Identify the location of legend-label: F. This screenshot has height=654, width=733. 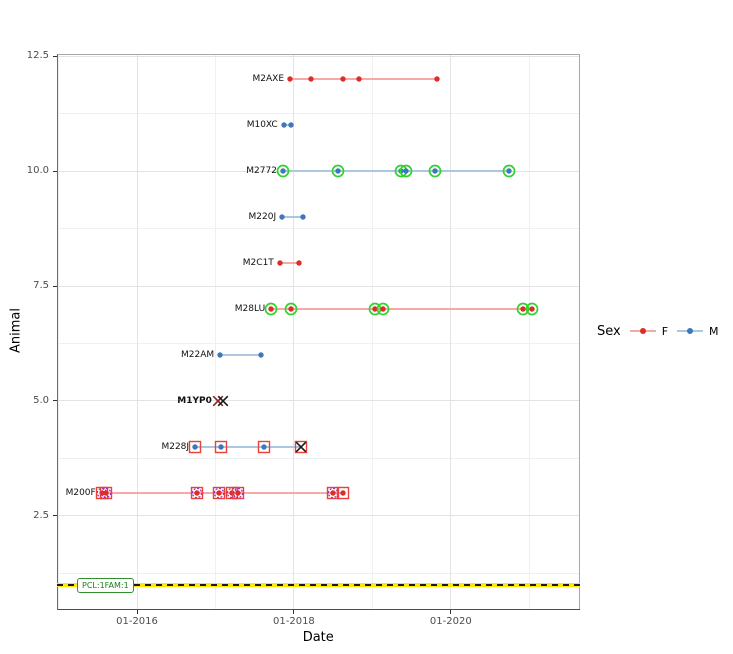
(665, 331).